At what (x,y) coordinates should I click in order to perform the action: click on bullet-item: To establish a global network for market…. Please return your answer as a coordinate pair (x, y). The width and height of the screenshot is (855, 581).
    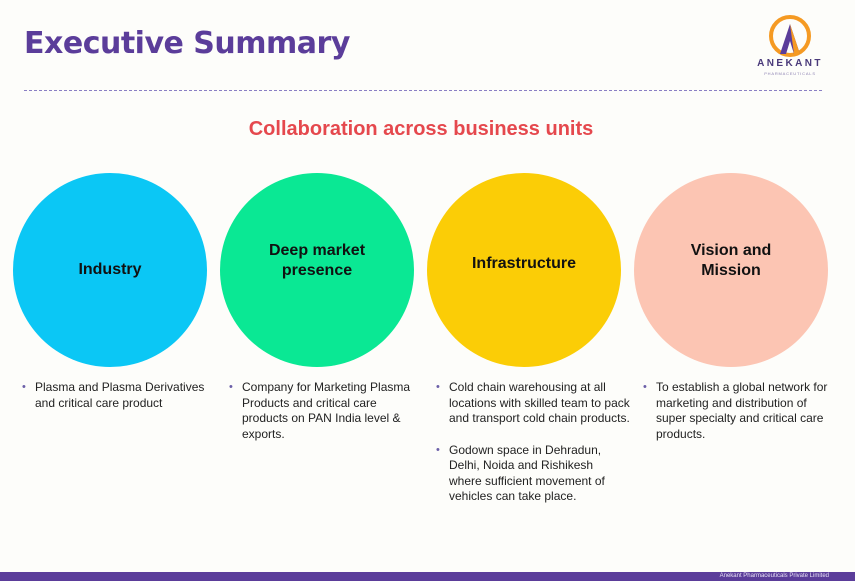
    Looking at the image, I should click on (737, 411).